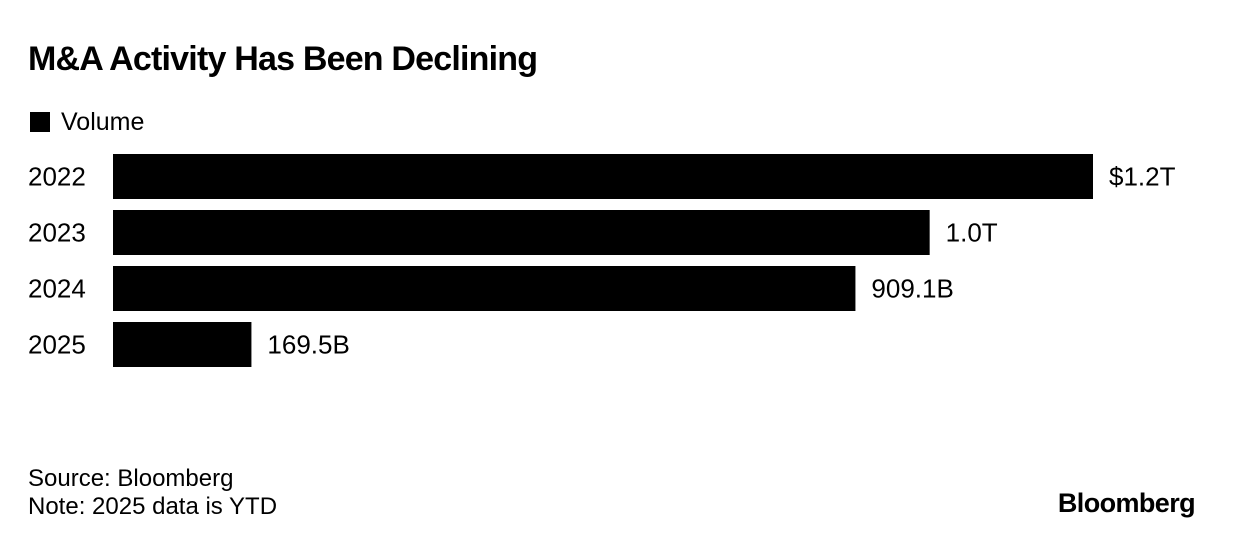 The width and height of the screenshot is (1235, 550). What do you see at coordinates (283, 59) in the screenshot?
I see `chart-title: M&A Activity Has Been Declining` at bounding box center [283, 59].